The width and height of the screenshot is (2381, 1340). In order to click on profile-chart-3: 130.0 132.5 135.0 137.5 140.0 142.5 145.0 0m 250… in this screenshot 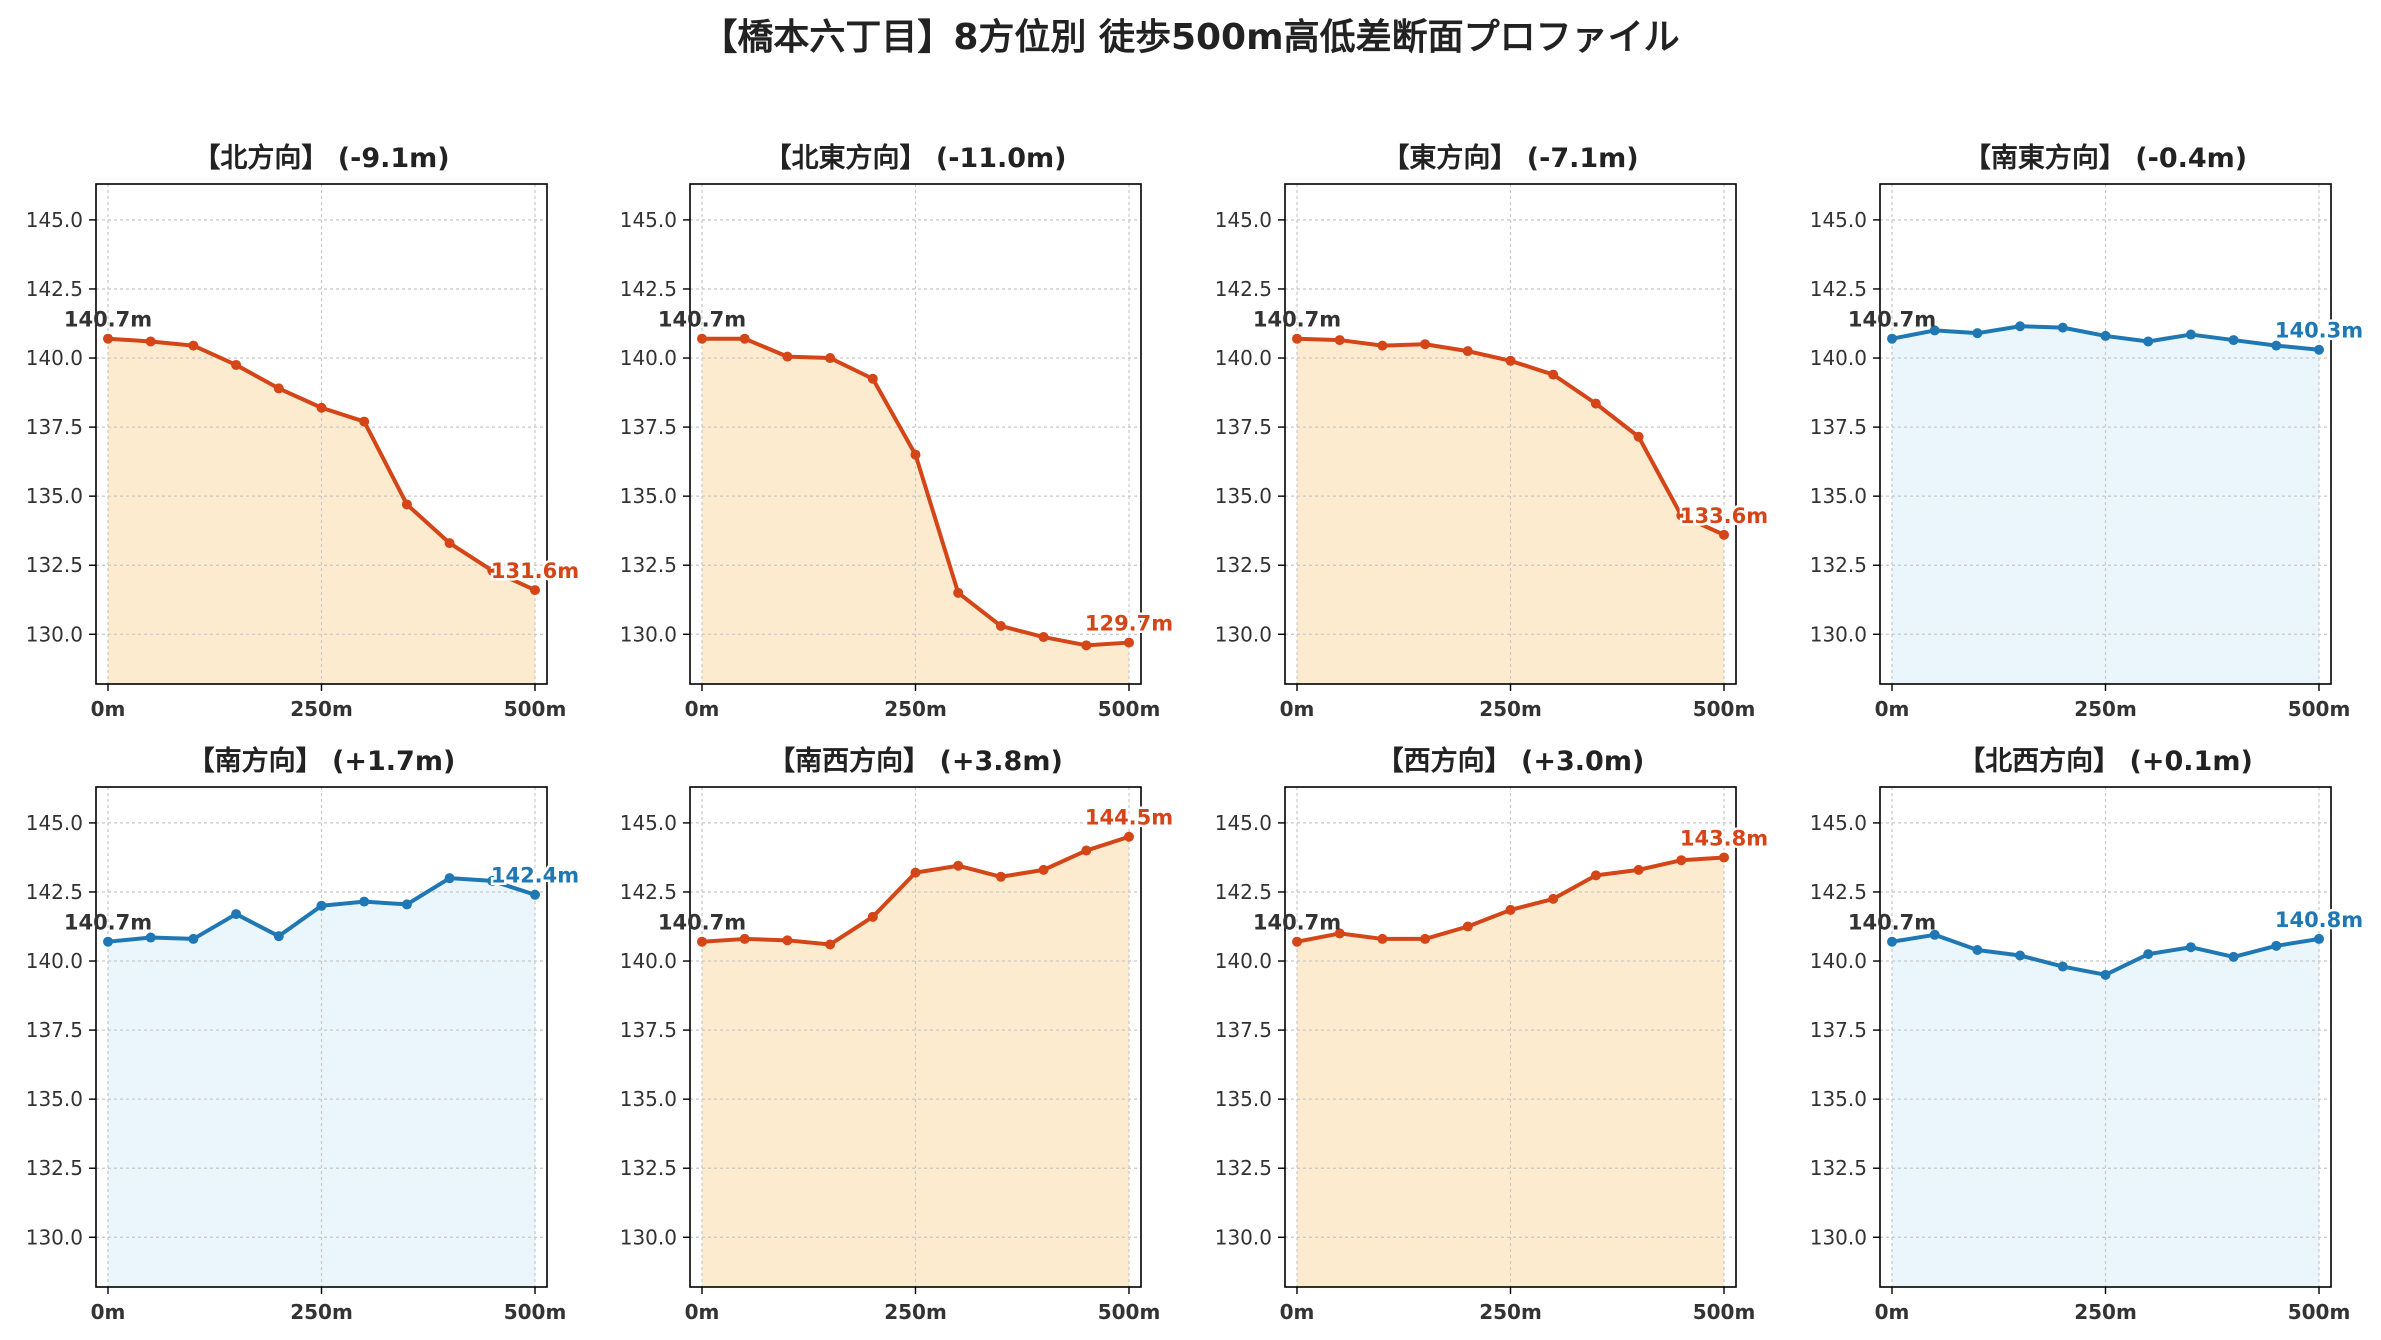, I will do `click(2088, 431)`.